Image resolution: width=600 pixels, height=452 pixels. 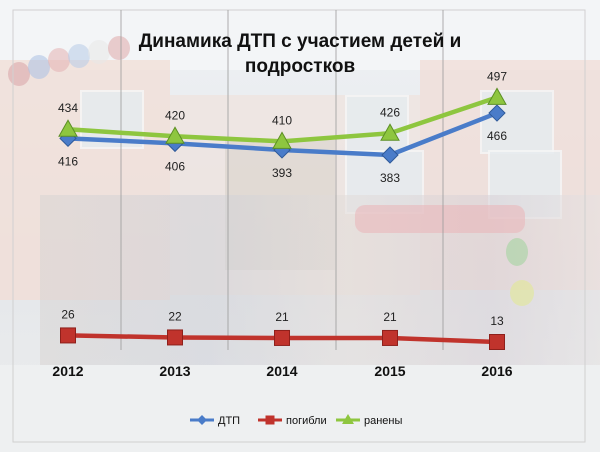 I want to click on x-tick-label: 2014, so click(x=281, y=371).